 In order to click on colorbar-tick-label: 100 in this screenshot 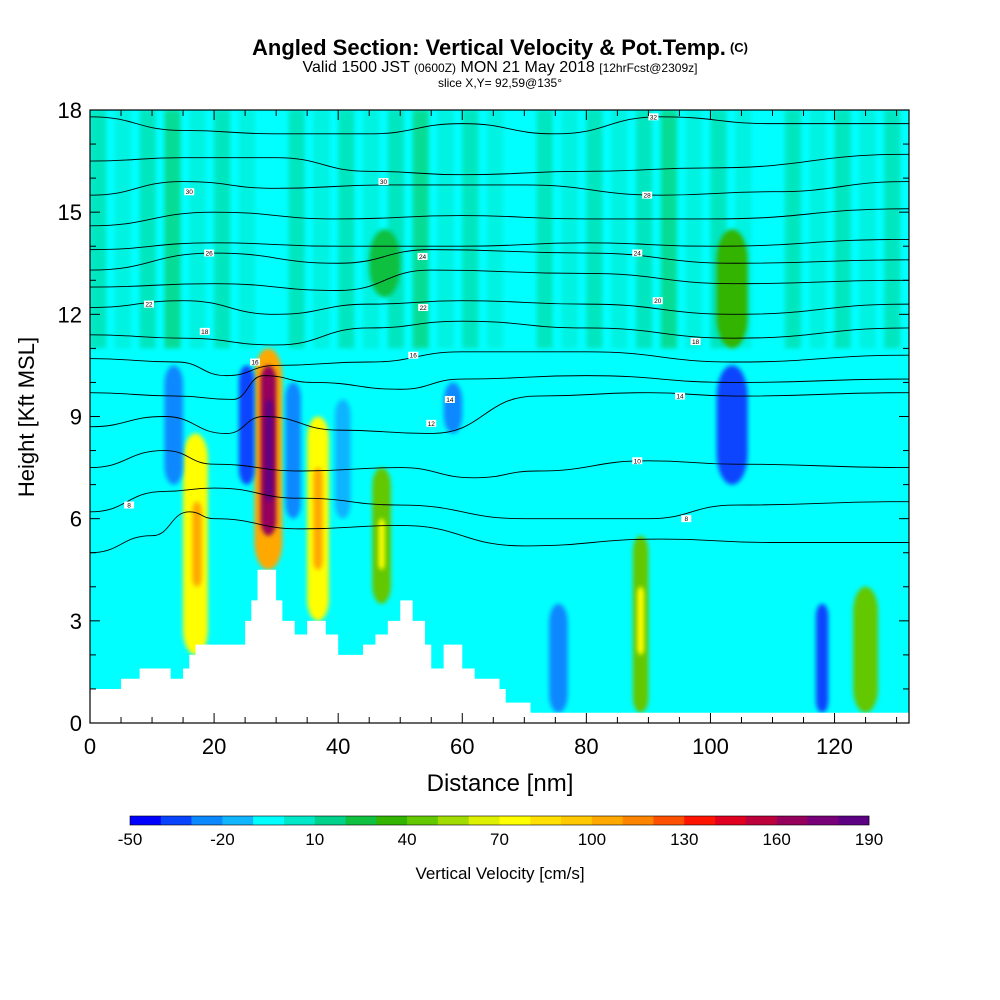, I will do `click(592, 839)`.